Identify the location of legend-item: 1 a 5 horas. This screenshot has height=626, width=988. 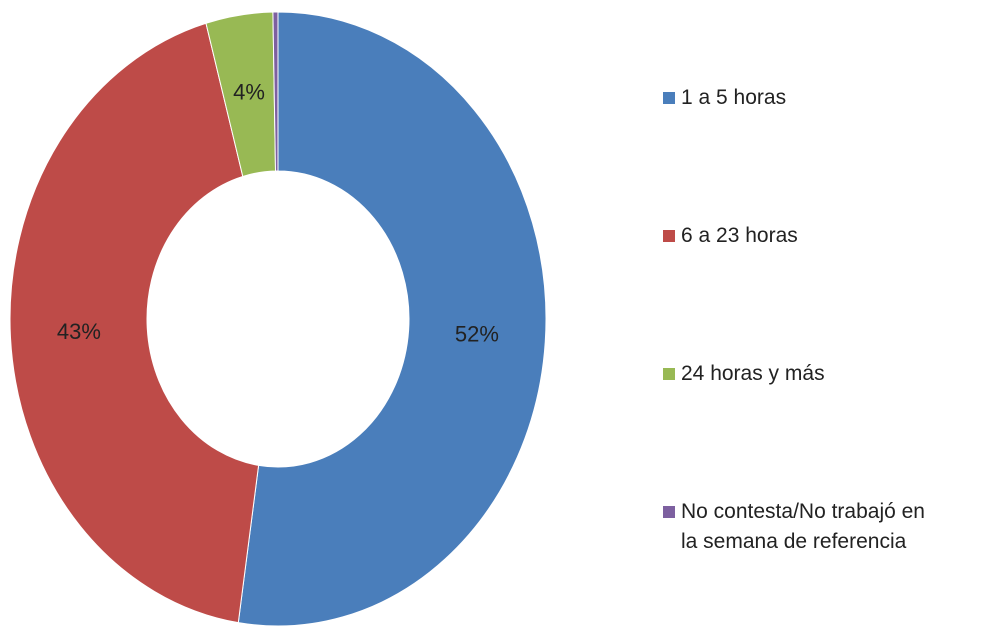
(797, 99).